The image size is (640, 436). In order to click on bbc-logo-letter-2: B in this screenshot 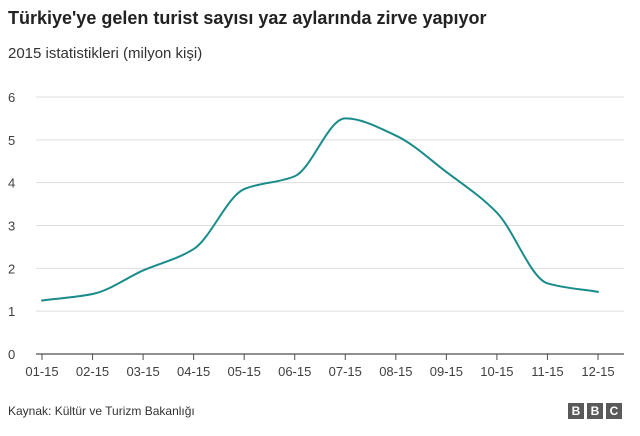, I will do `click(595, 411)`.